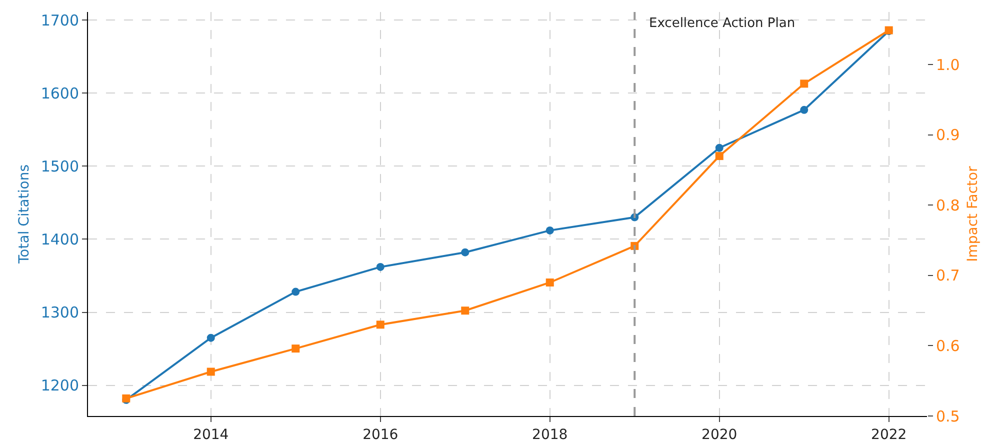 This screenshot has width=981, height=444. Describe the element at coordinates (59, 20) in the screenshot. I see `y-tick-label: 1700` at that location.